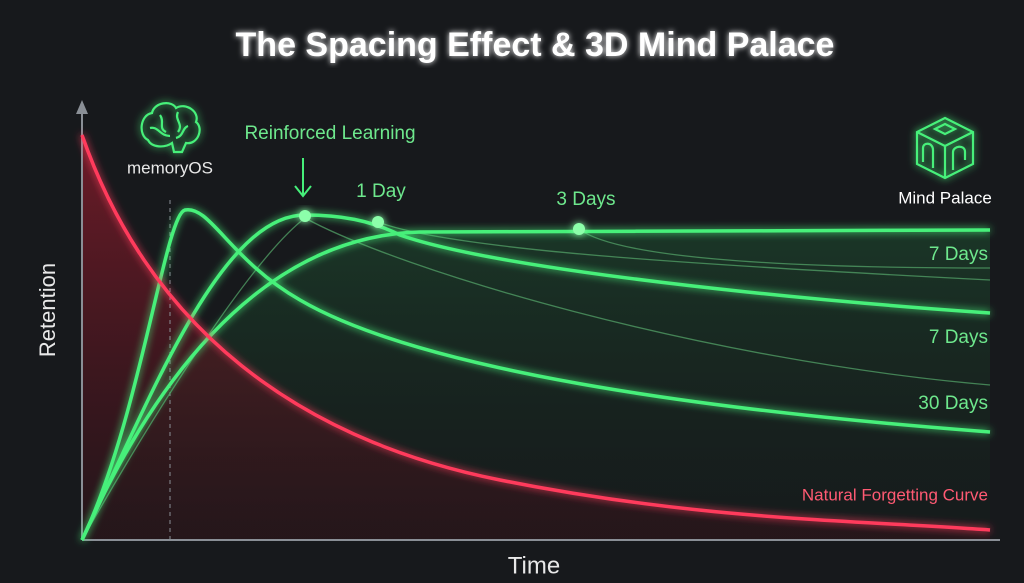 The image size is (1024, 583). What do you see at coordinates (170, 167) in the screenshot?
I see `logo-label: memoryOS` at bounding box center [170, 167].